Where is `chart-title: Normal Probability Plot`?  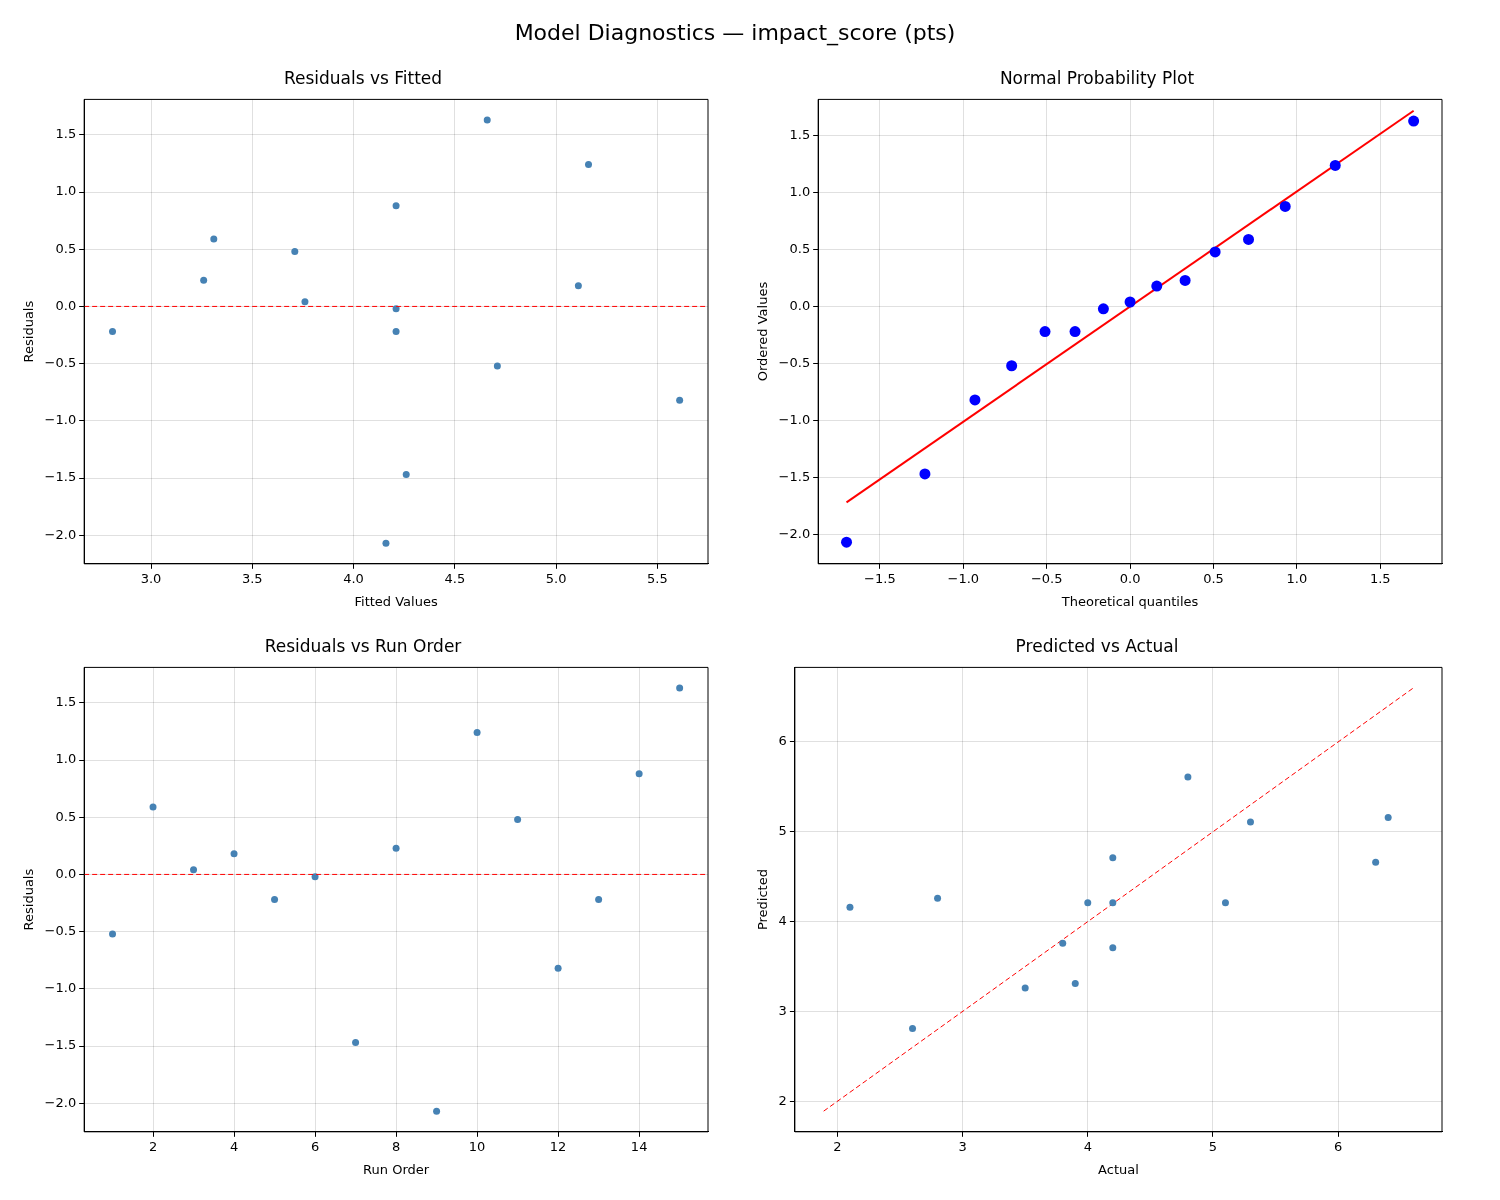
chart-title: Normal Probability Plot is located at coordinates (1097, 77).